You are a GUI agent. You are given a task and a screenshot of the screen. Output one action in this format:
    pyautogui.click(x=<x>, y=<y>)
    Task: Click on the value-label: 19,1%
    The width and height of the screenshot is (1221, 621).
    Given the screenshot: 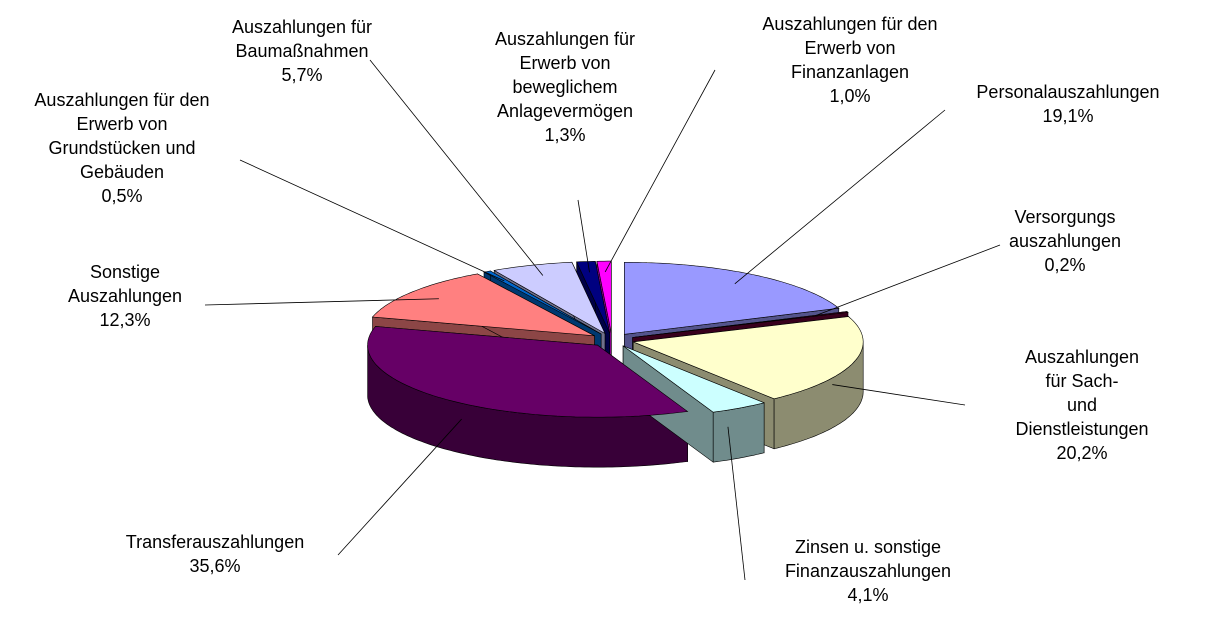 What is the action you would take?
    pyautogui.click(x=1068, y=116)
    